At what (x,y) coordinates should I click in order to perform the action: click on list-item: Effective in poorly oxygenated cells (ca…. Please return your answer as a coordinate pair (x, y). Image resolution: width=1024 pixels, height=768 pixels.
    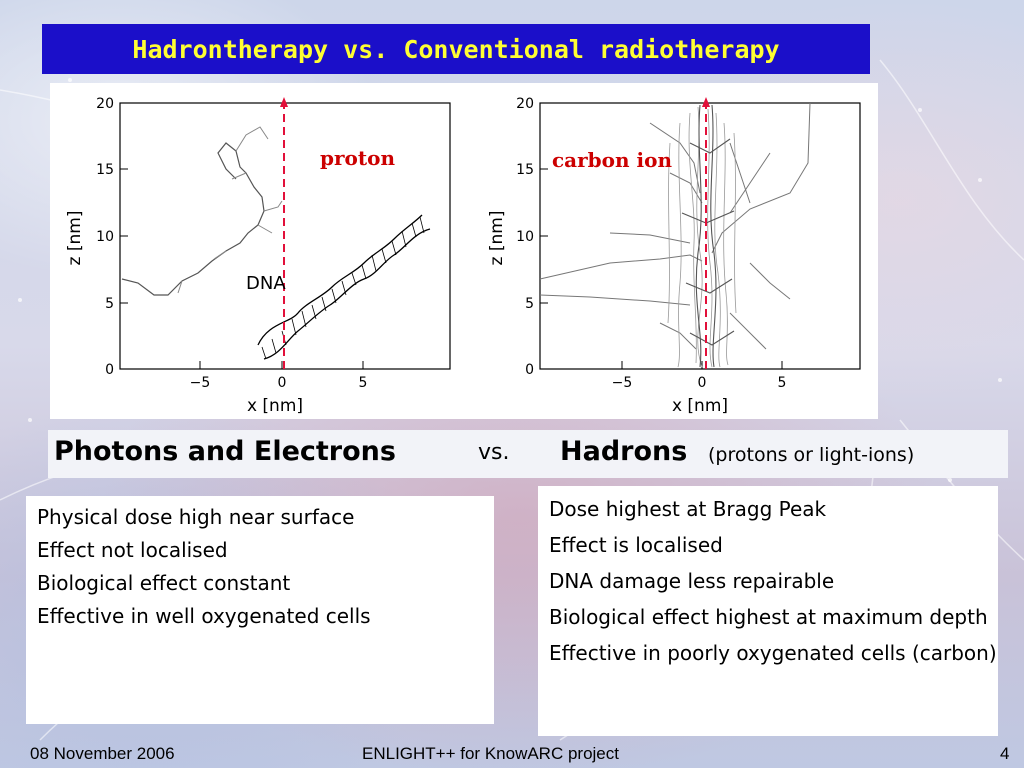
    Looking at the image, I should click on (773, 653).